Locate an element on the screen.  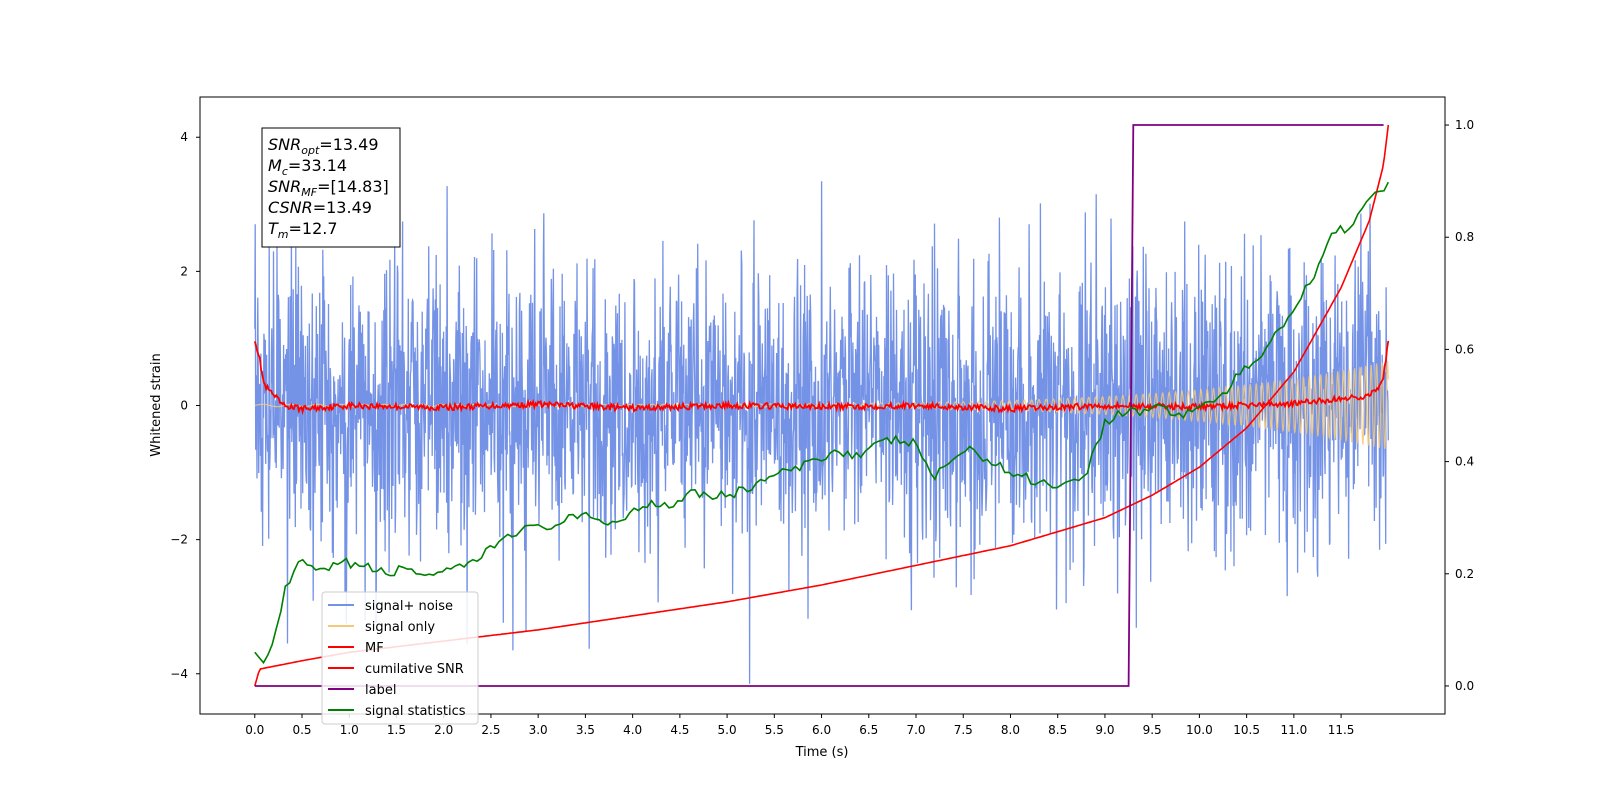
y-right-tick-label: 1.0 is located at coordinates (1464, 125).